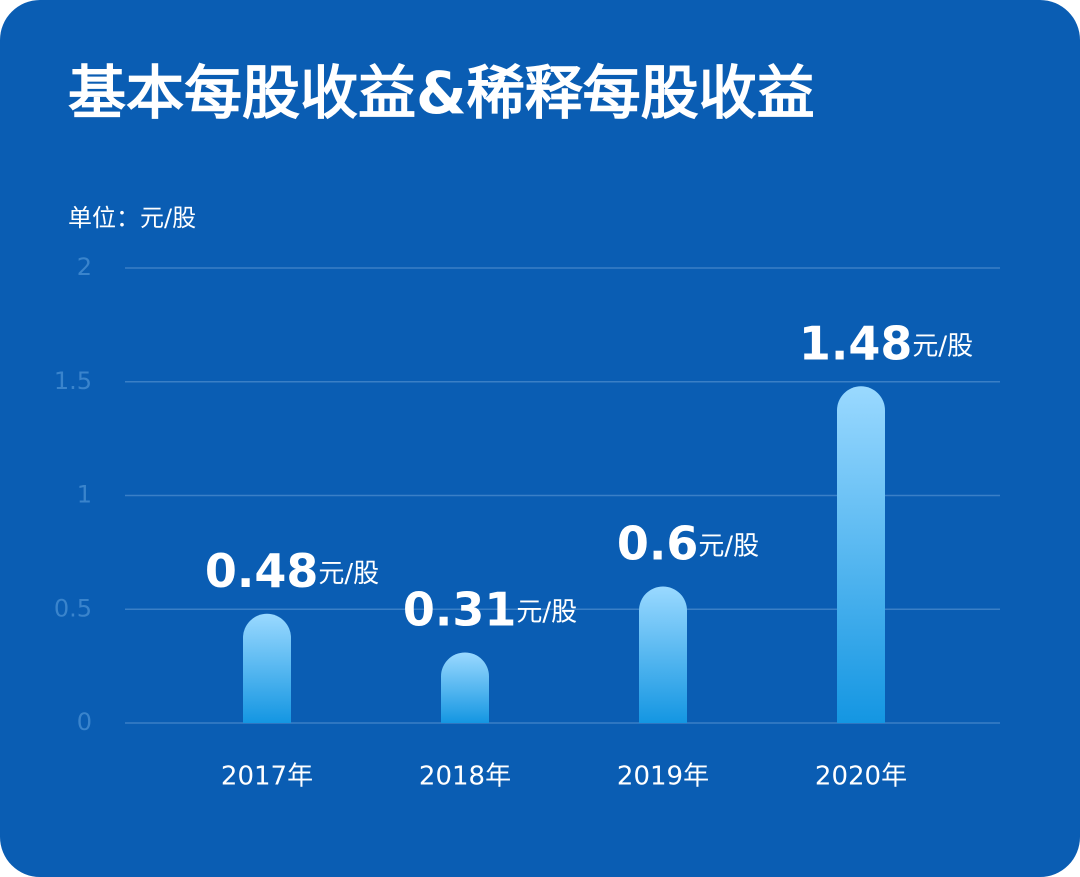 This screenshot has height=877, width=1080. What do you see at coordinates (688, 543) in the screenshot?
I see `value-label: 0.6元/股` at bounding box center [688, 543].